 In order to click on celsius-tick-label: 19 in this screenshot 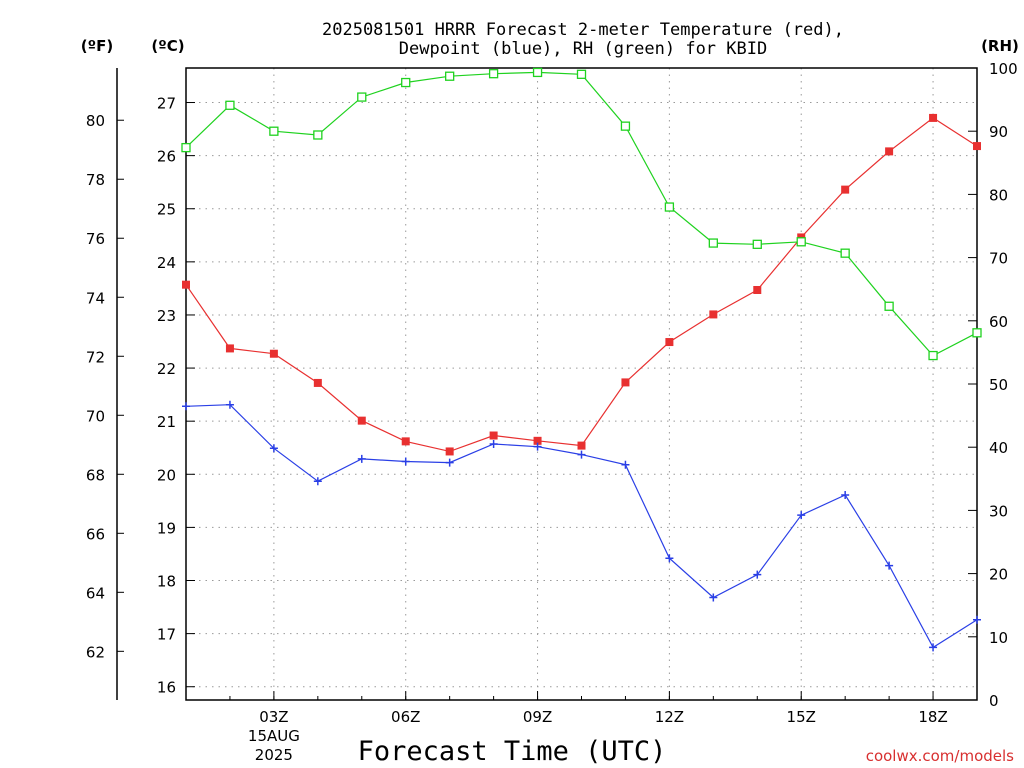, I will do `click(166, 528)`.